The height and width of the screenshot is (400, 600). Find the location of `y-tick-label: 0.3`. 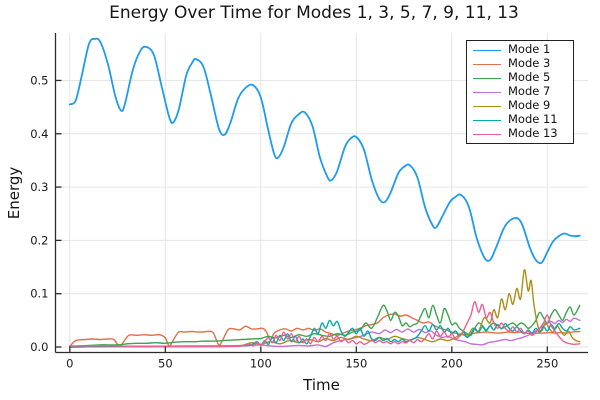

y-tick-label: 0.3 is located at coordinates (39, 187).